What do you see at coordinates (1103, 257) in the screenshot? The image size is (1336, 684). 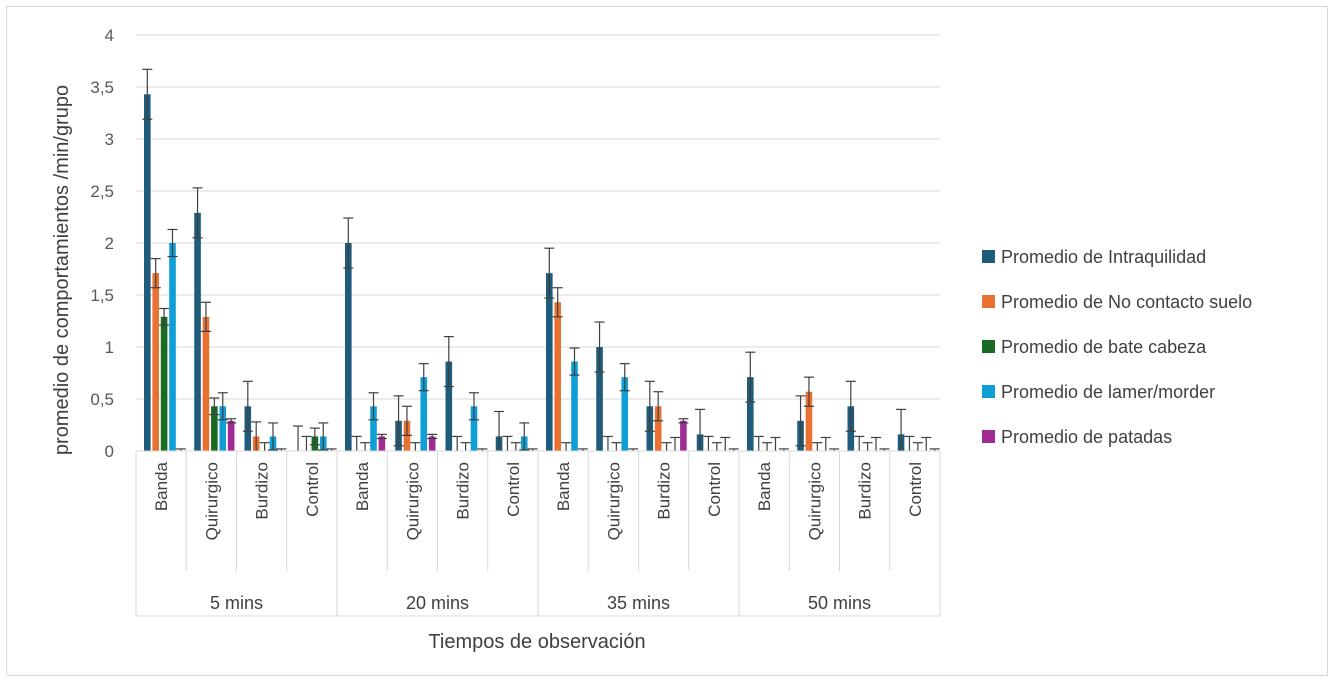 I see `legend-label: Promedio de Intraquilidad` at bounding box center [1103, 257].